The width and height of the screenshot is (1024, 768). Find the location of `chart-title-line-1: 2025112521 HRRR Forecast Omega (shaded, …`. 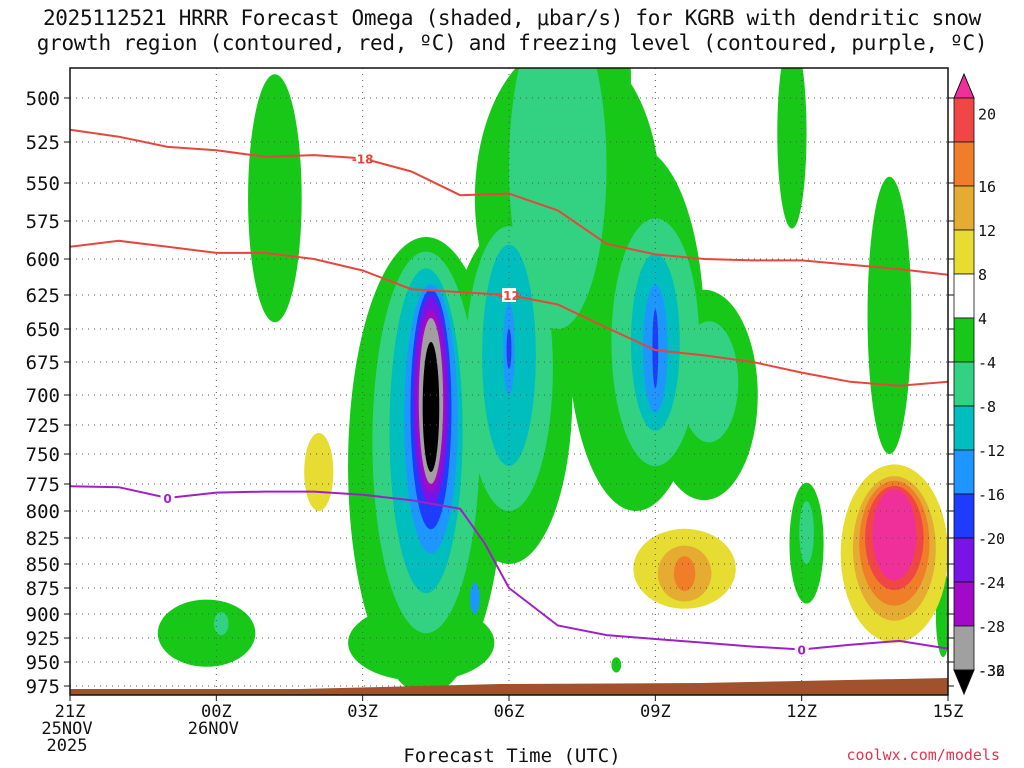

chart-title-line-1: 2025112521 HRRR Forecast Omega (shaded, … is located at coordinates (512, 18).